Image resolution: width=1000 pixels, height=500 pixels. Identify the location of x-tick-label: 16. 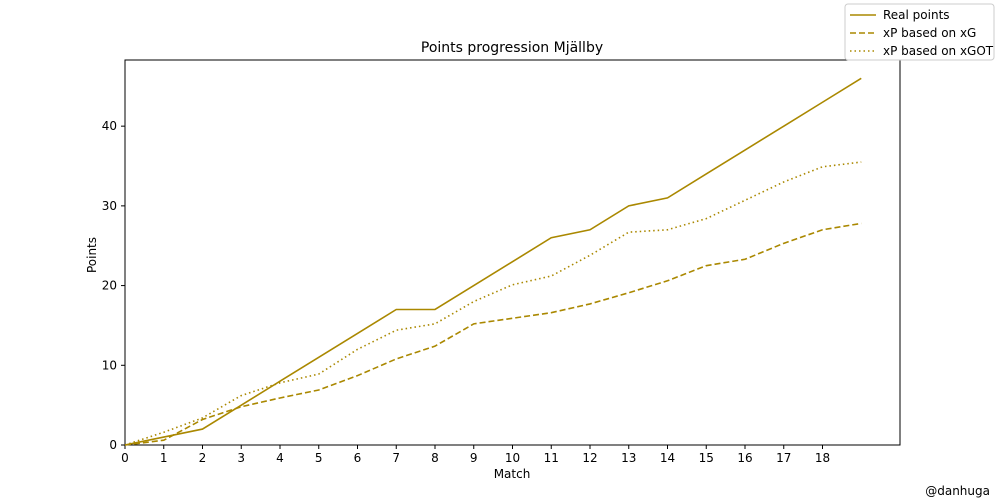
(744, 458).